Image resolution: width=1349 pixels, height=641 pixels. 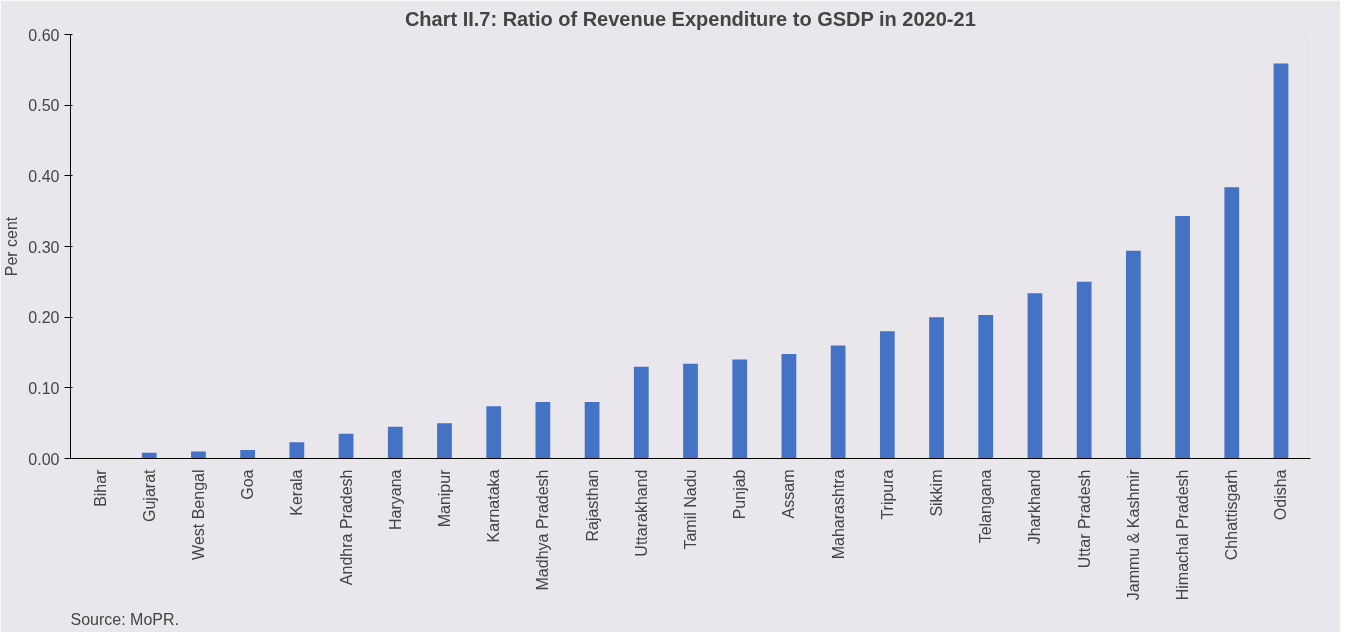 I want to click on x-tick-label: Kerala, so click(x=297, y=492).